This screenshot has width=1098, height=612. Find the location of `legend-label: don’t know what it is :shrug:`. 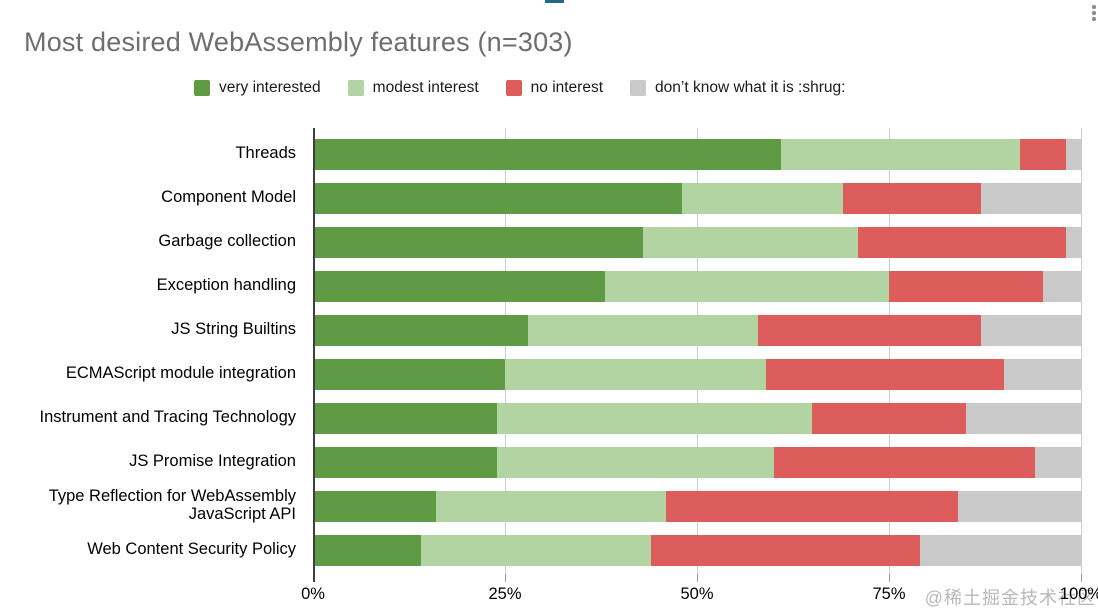

legend-label: don’t know what it is :shrug: is located at coordinates (750, 87).